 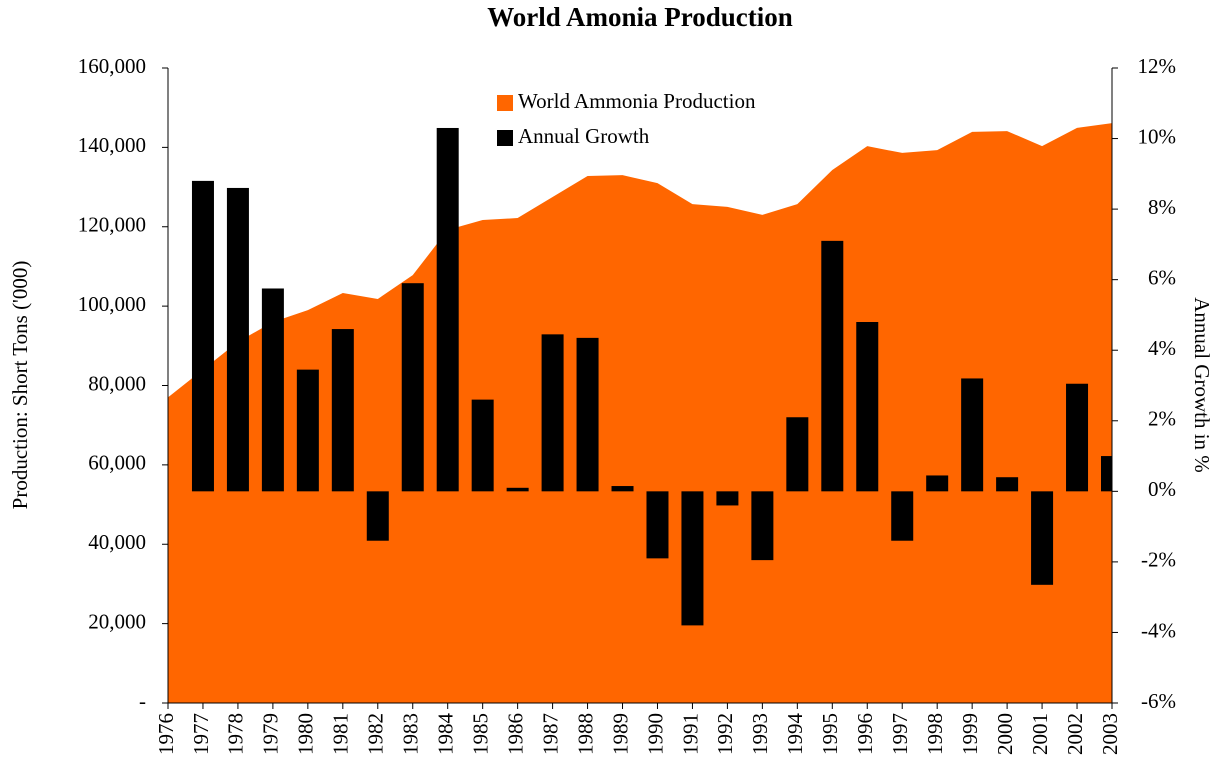 What do you see at coordinates (166, 734) in the screenshot?
I see `x-tick-label: 1976` at bounding box center [166, 734].